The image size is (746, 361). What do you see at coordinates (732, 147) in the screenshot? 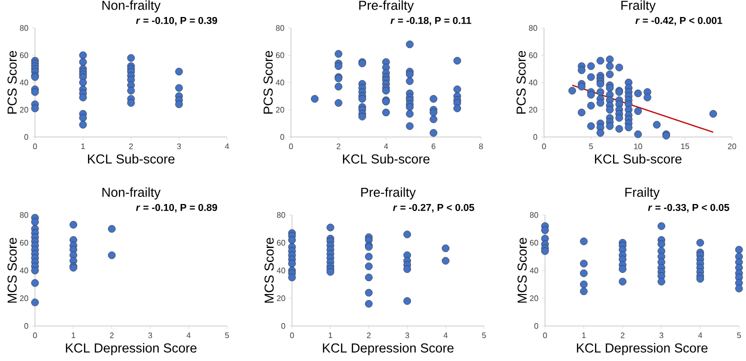
I see `x-tick-label: 20` at bounding box center [732, 147].